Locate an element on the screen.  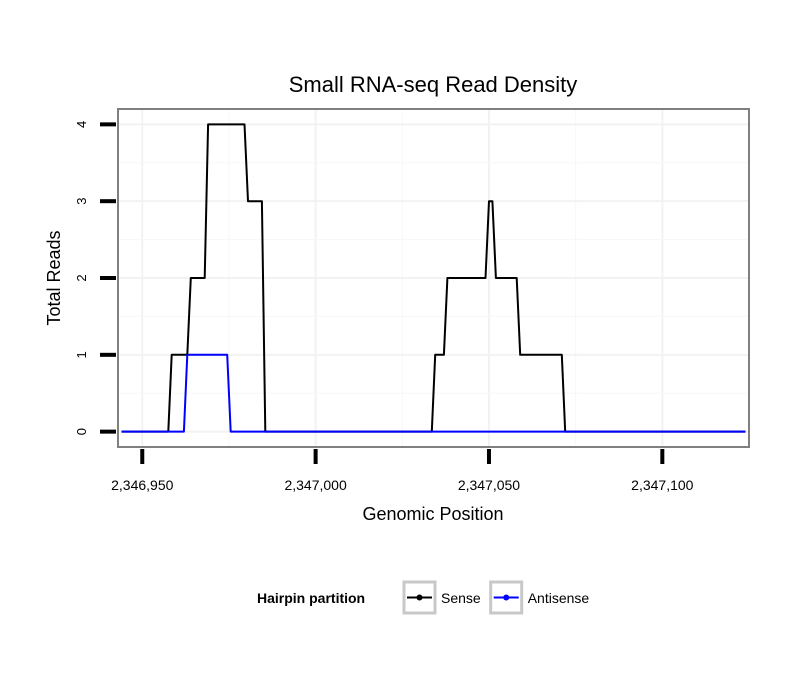
legend-item-antisense: Antisense is located at coordinates (539, 597).